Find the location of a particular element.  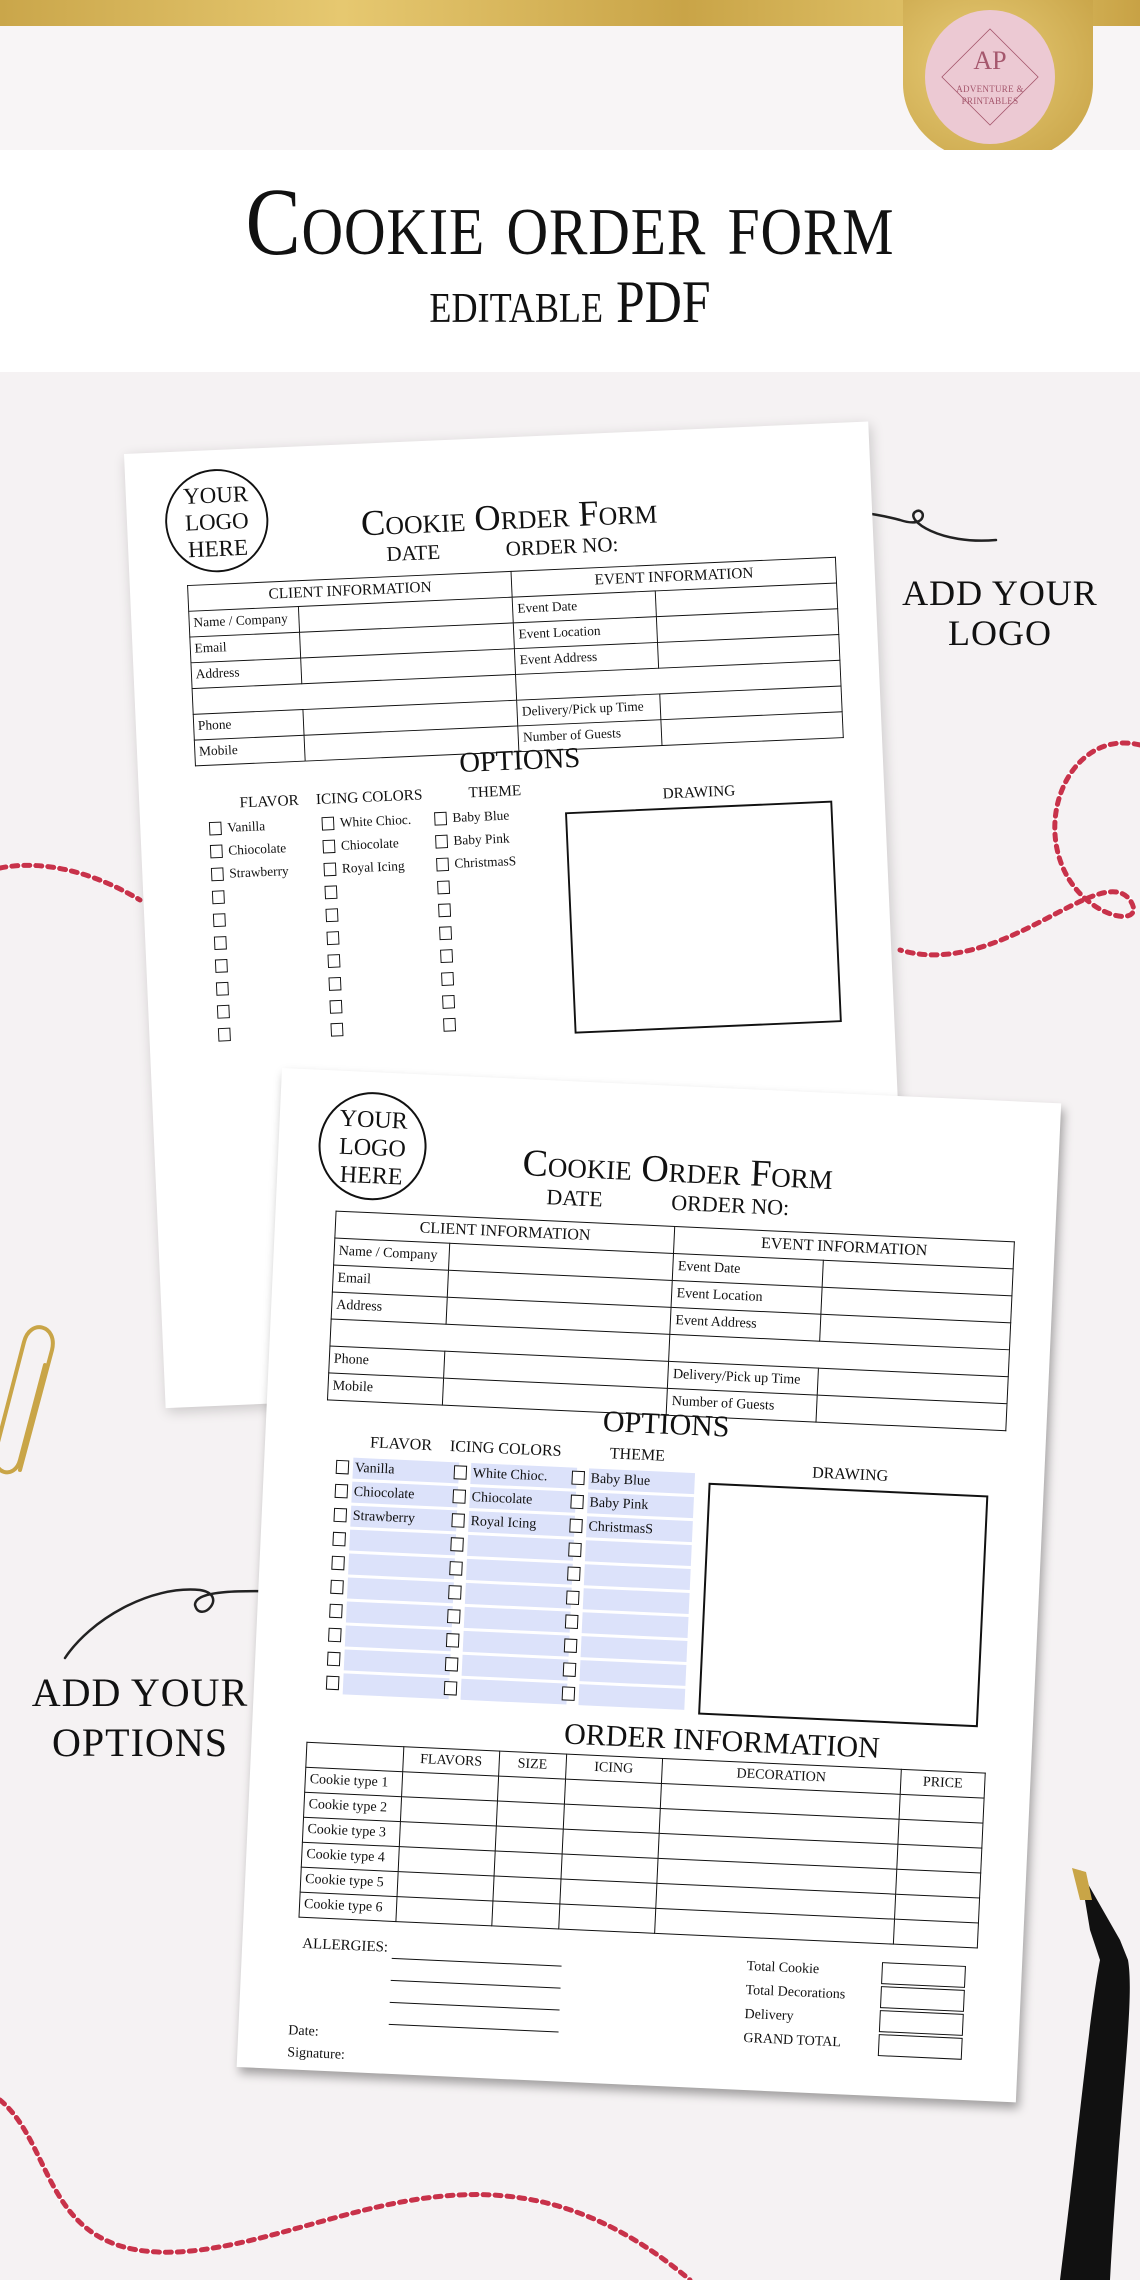

option-field: Baby Blue is located at coordinates (481, 817).